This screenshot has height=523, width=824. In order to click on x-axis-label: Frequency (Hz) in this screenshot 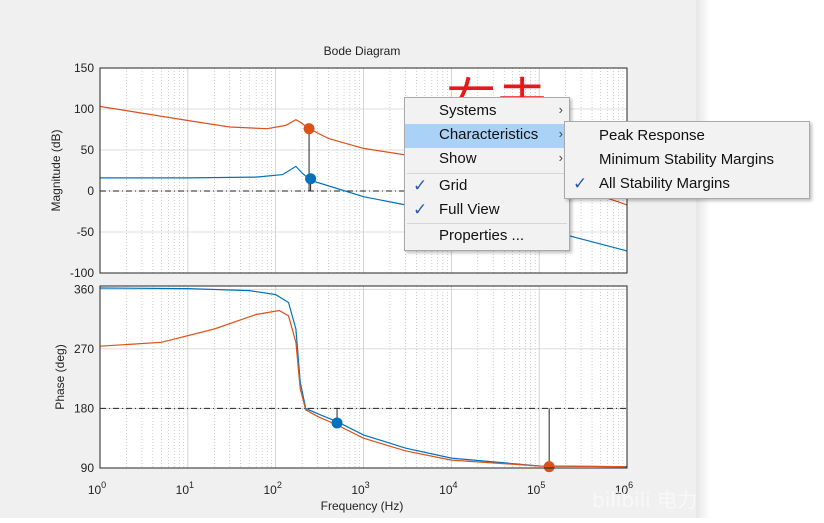, I will do `click(362, 506)`.